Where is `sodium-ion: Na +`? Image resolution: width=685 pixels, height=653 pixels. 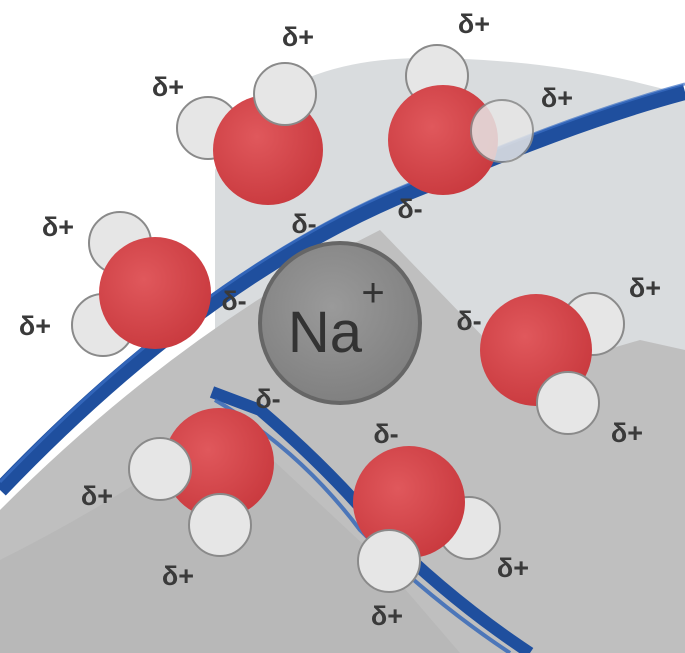
sodium-ion: Na + is located at coordinates (340, 323).